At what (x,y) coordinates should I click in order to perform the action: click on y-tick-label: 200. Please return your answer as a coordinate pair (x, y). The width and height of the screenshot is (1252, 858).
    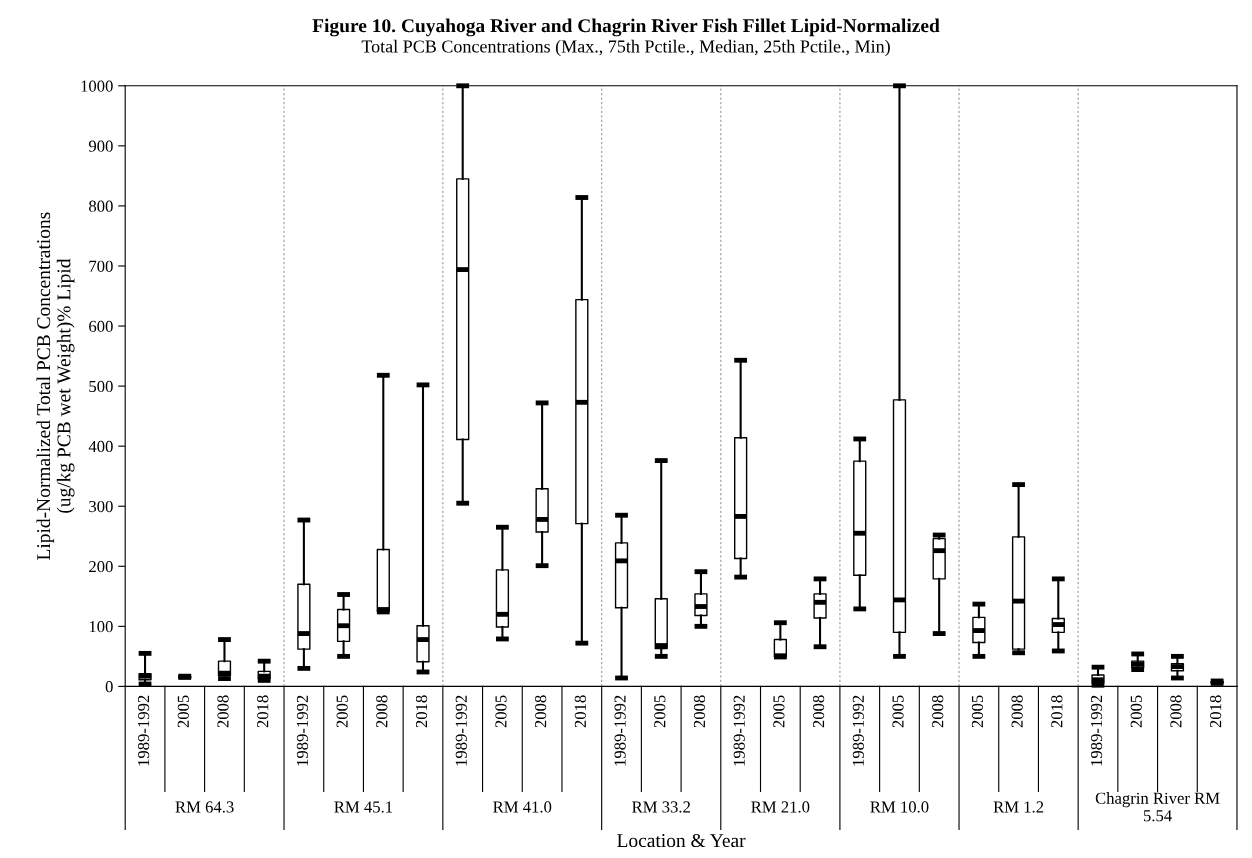
    Looking at the image, I should click on (101, 566).